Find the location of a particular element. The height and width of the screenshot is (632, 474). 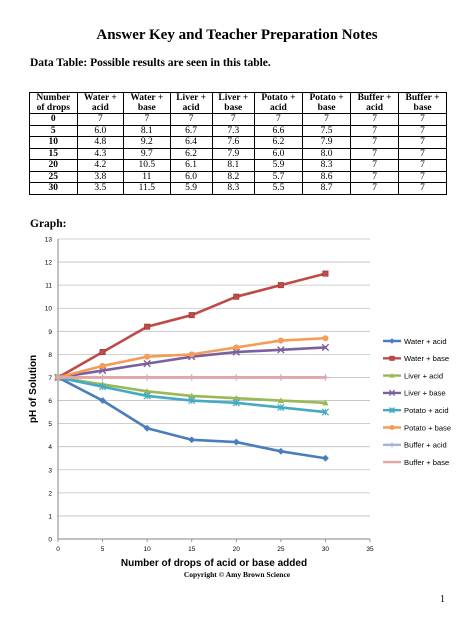

table-cell: 8.7 is located at coordinates (326, 188).